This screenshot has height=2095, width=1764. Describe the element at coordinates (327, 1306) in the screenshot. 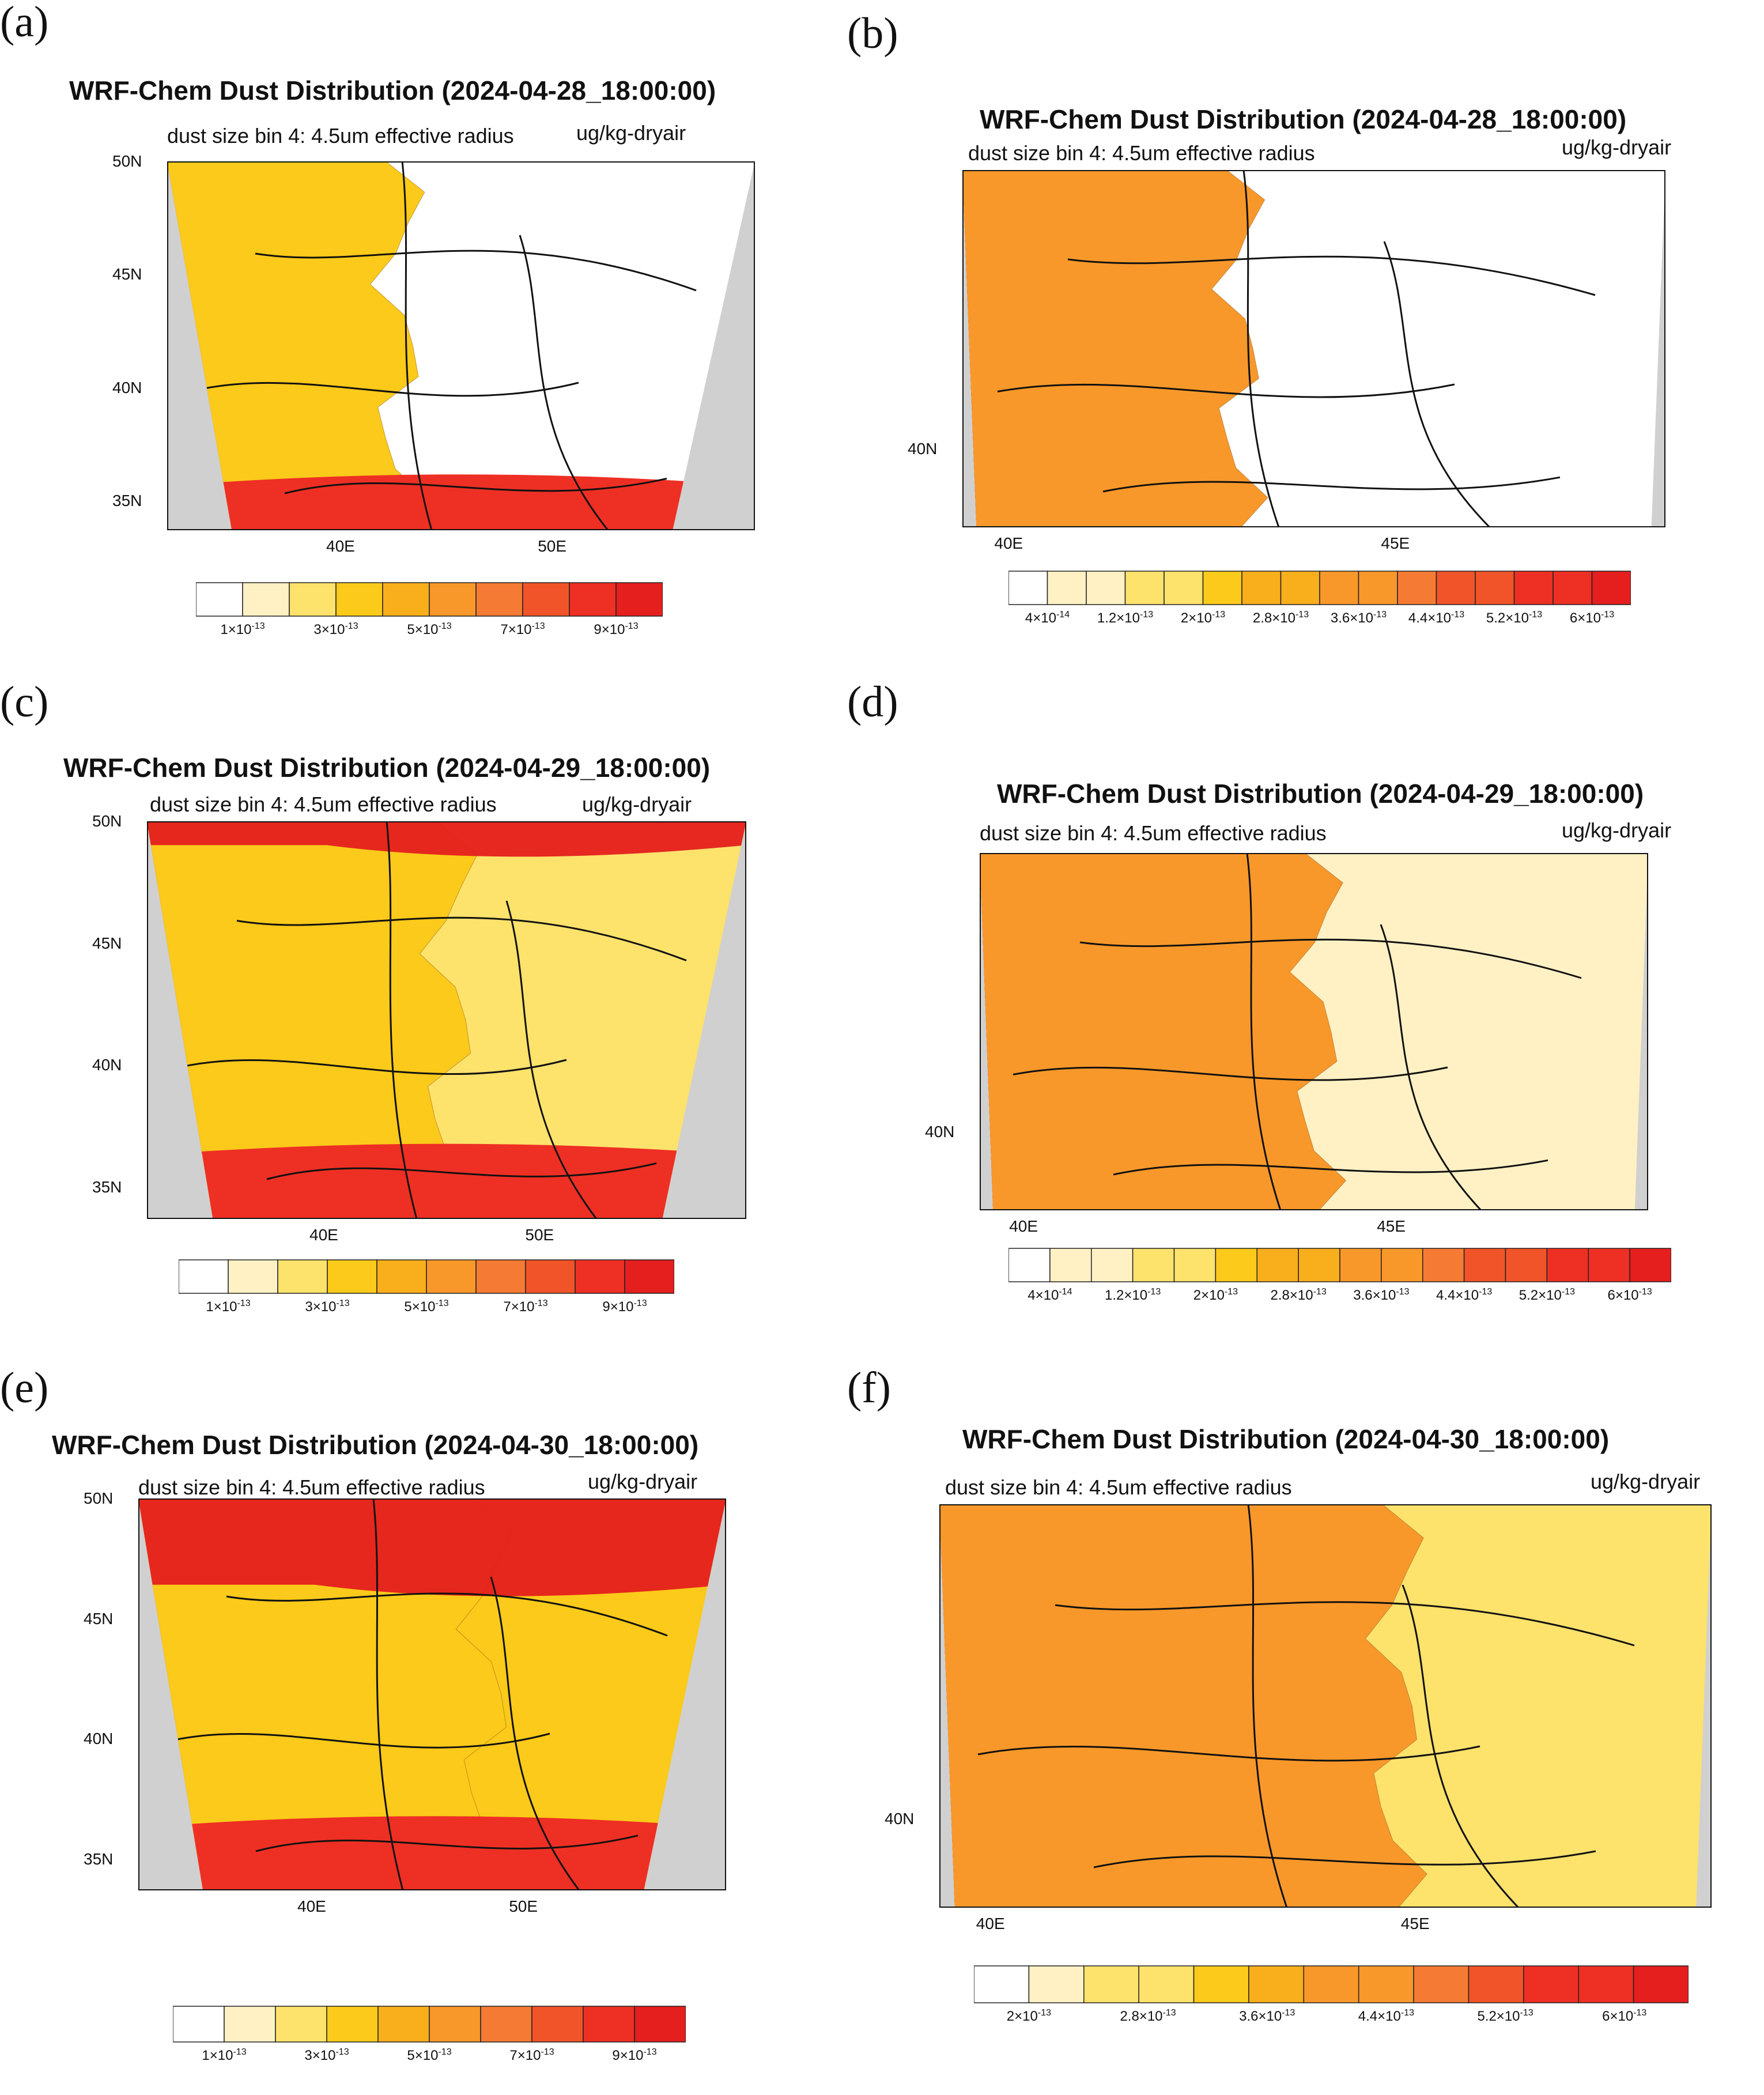

I see `colorbar-label: 3×10⁻¹³` at that location.